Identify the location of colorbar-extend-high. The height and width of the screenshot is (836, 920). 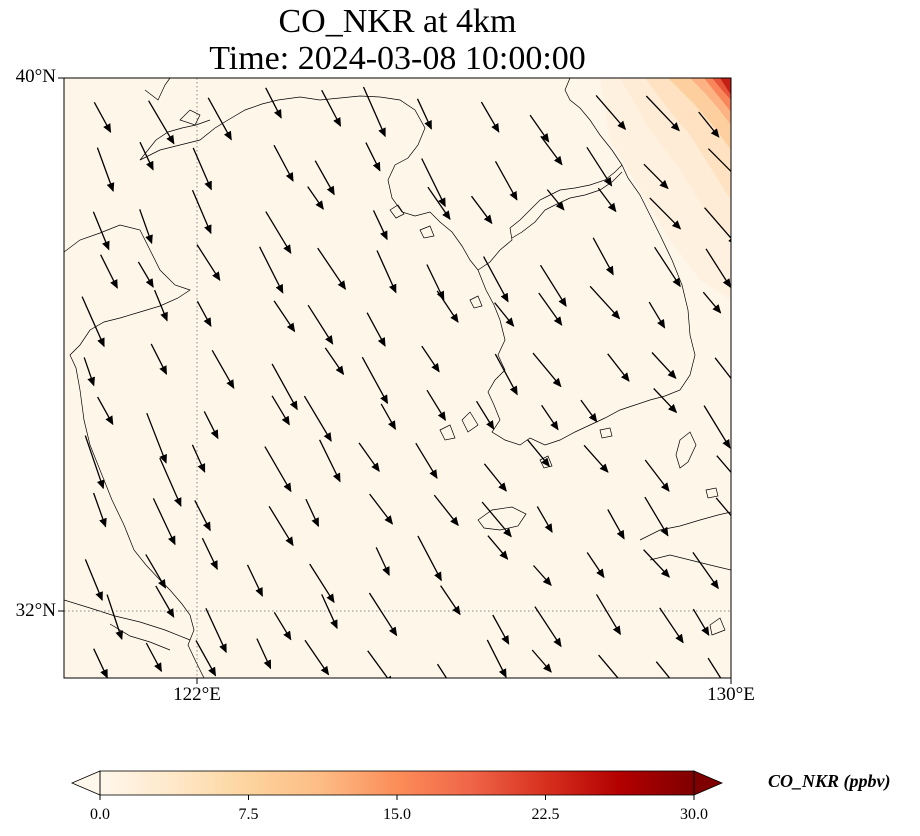
(708, 783).